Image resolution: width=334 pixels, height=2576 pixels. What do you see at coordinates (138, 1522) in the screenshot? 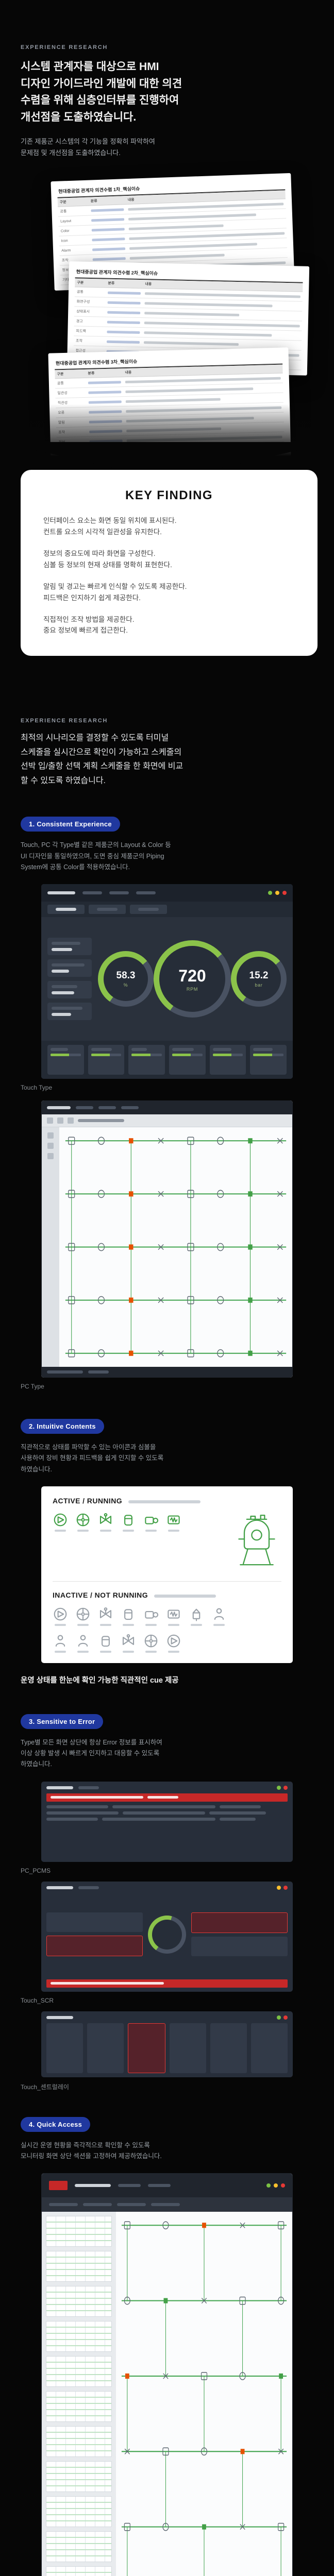
I see `active-icon-row` at bounding box center [138, 1522].